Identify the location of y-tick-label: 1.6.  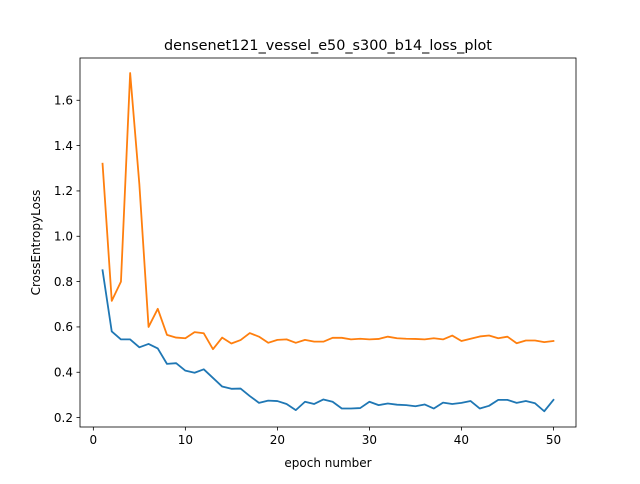
(63, 101).